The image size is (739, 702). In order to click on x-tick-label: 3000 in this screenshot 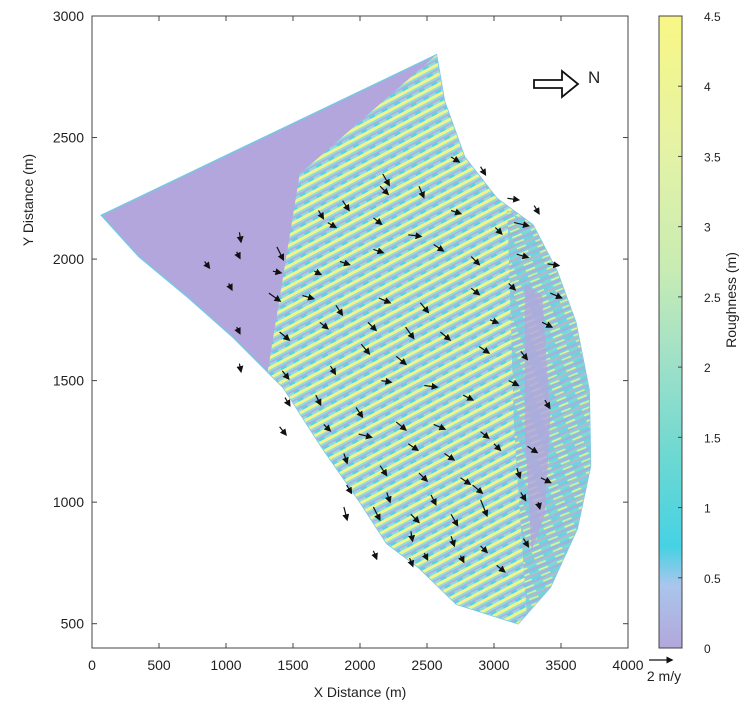, I will do `click(493, 665)`.